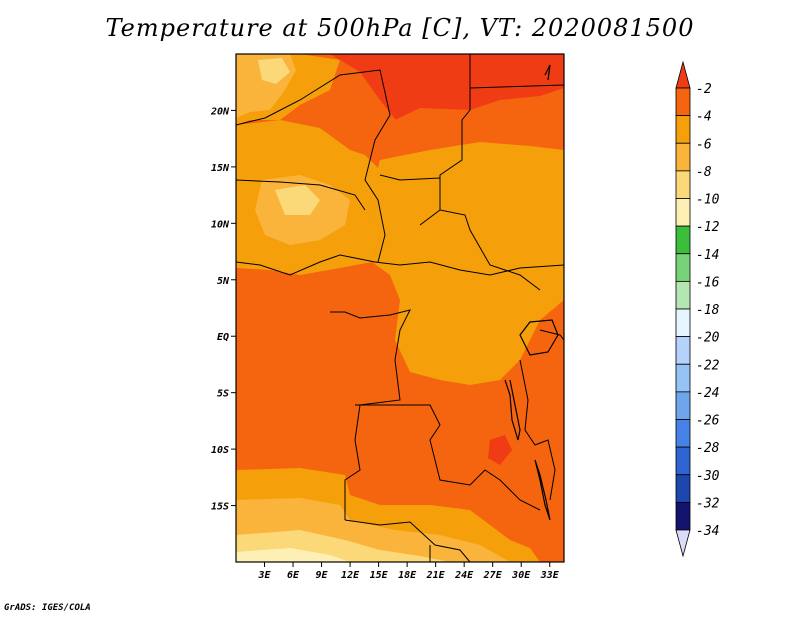  I want to click on colorbar-top-arrow, so click(683, 74).